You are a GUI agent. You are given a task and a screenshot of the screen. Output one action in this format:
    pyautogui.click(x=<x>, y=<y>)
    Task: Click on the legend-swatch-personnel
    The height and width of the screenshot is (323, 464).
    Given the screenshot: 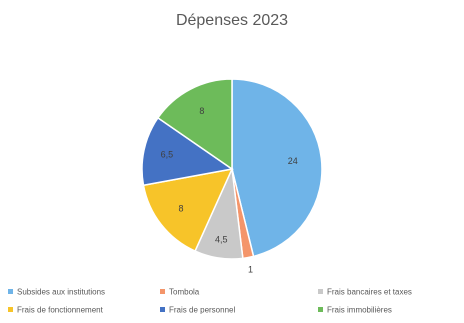 What is the action you would take?
    pyautogui.click(x=162, y=310)
    